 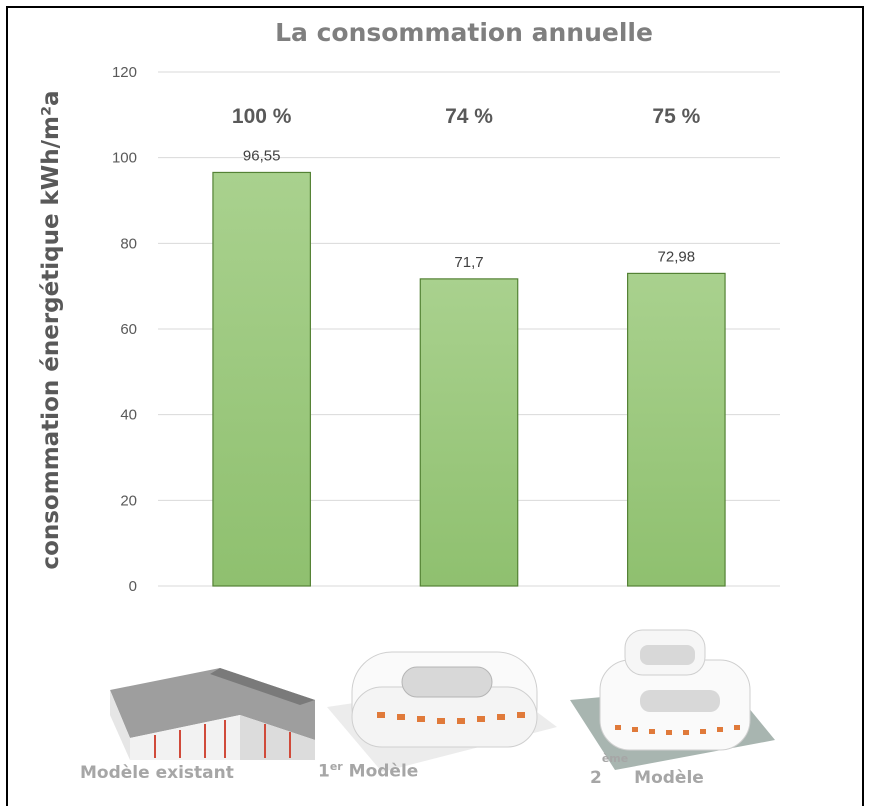 What do you see at coordinates (442, 711) in the screenshot?
I see `first-model-image` at bounding box center [442, 711].